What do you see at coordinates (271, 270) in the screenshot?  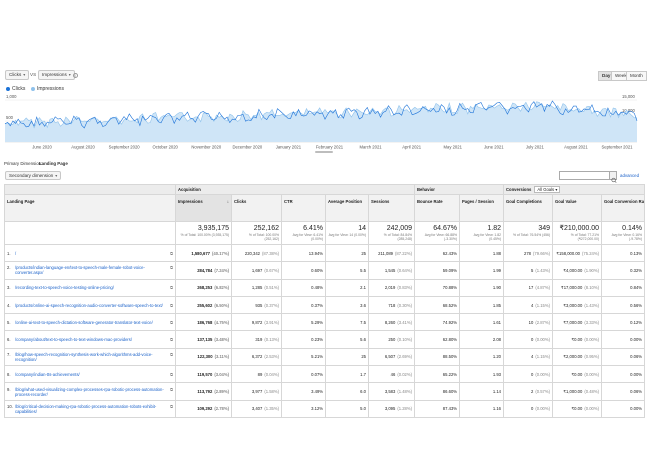 I see `clicks-pct: (0.67%)` at bounding box center [271, 270].